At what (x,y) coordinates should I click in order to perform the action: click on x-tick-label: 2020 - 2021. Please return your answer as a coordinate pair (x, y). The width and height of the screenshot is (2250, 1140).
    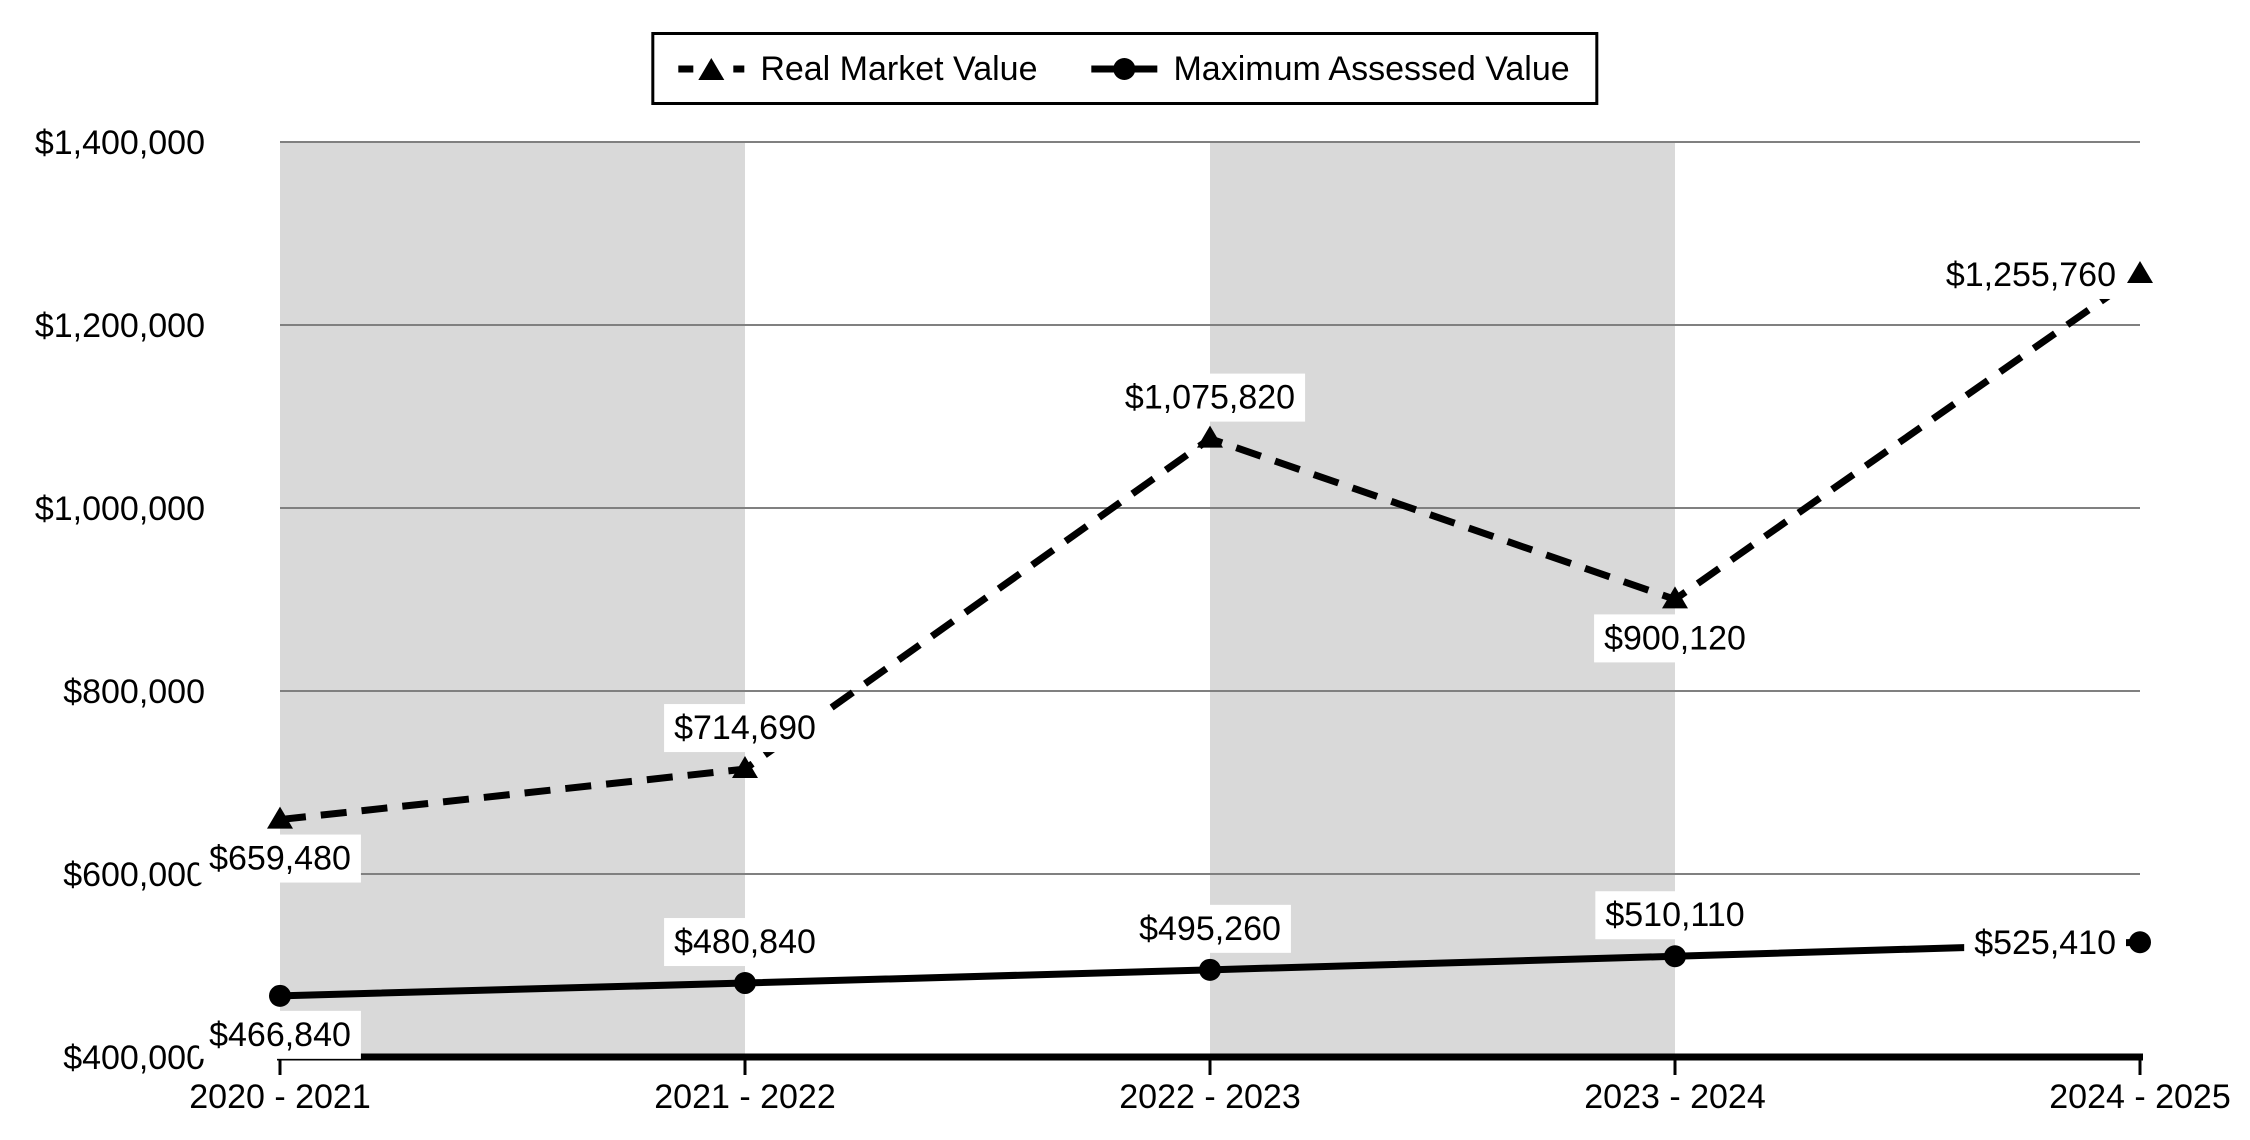
    Looking at the image, I should click on (280, 1097).